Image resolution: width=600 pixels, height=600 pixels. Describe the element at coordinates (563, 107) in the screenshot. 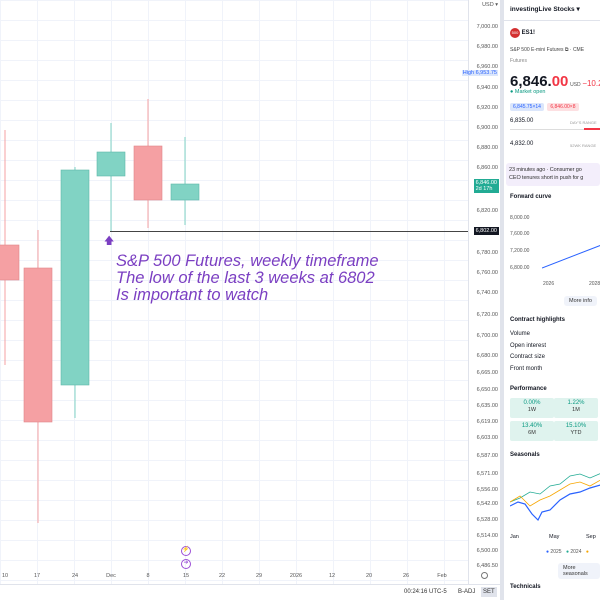

I see `ask: 6,846.00×8` at that location.